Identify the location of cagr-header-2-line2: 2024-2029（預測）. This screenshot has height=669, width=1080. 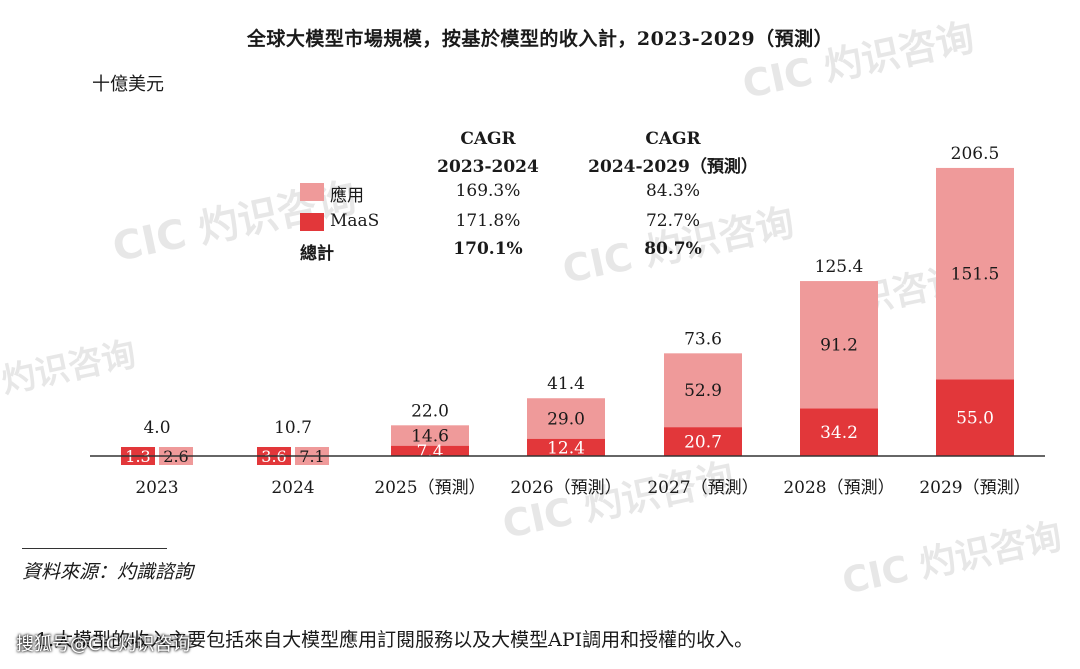
(673, 167).